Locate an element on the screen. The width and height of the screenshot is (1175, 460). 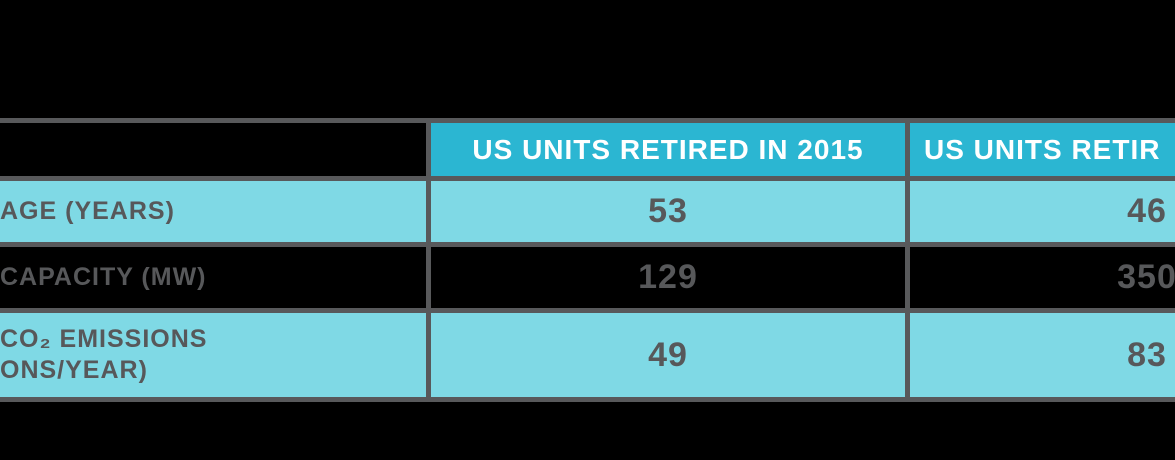
value-co2-2015: 49 is located at coordinates (668, 355).